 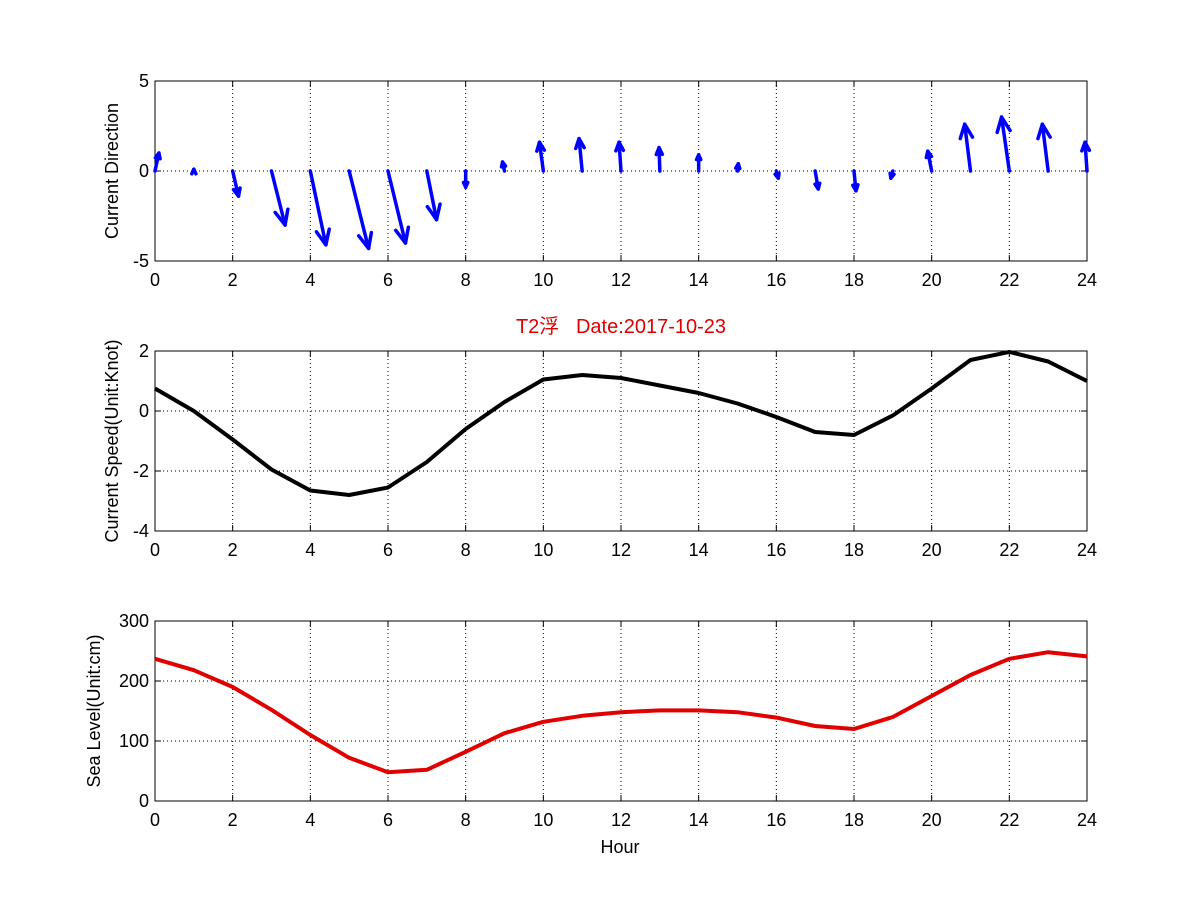 I want to click on sea-level-ytick-label: 100, so click(x=134, y=741).